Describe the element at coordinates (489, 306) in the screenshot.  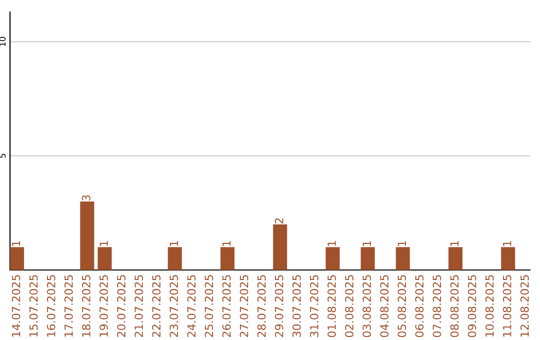
I see `x-tick-label: 10.08.2025` at that location.